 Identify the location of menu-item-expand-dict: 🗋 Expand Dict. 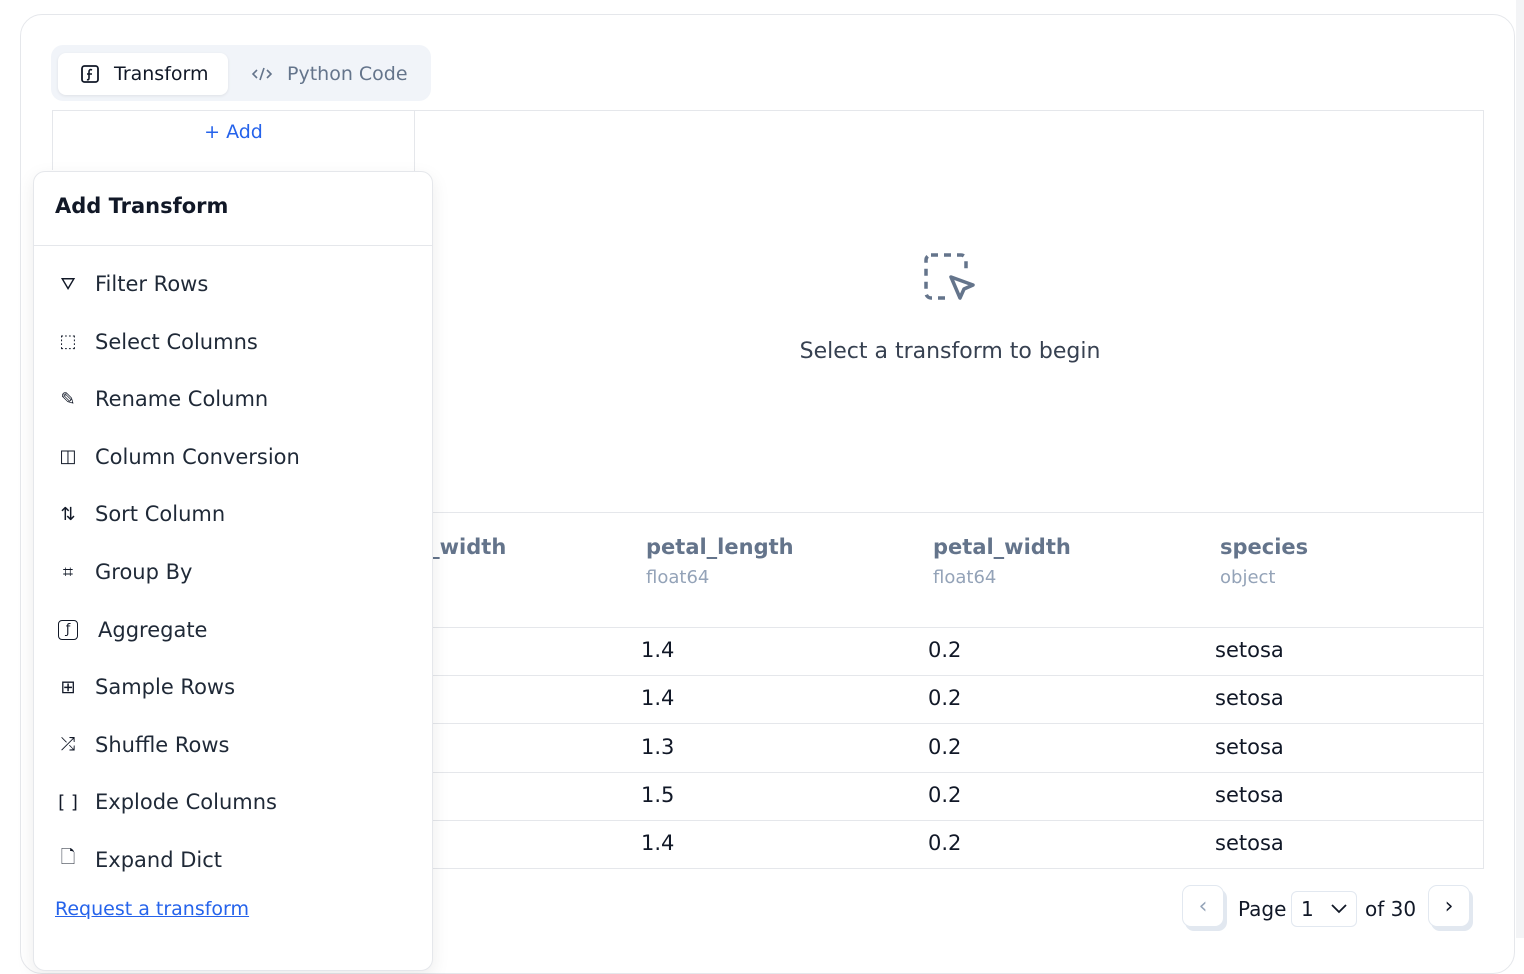
(138, 860).